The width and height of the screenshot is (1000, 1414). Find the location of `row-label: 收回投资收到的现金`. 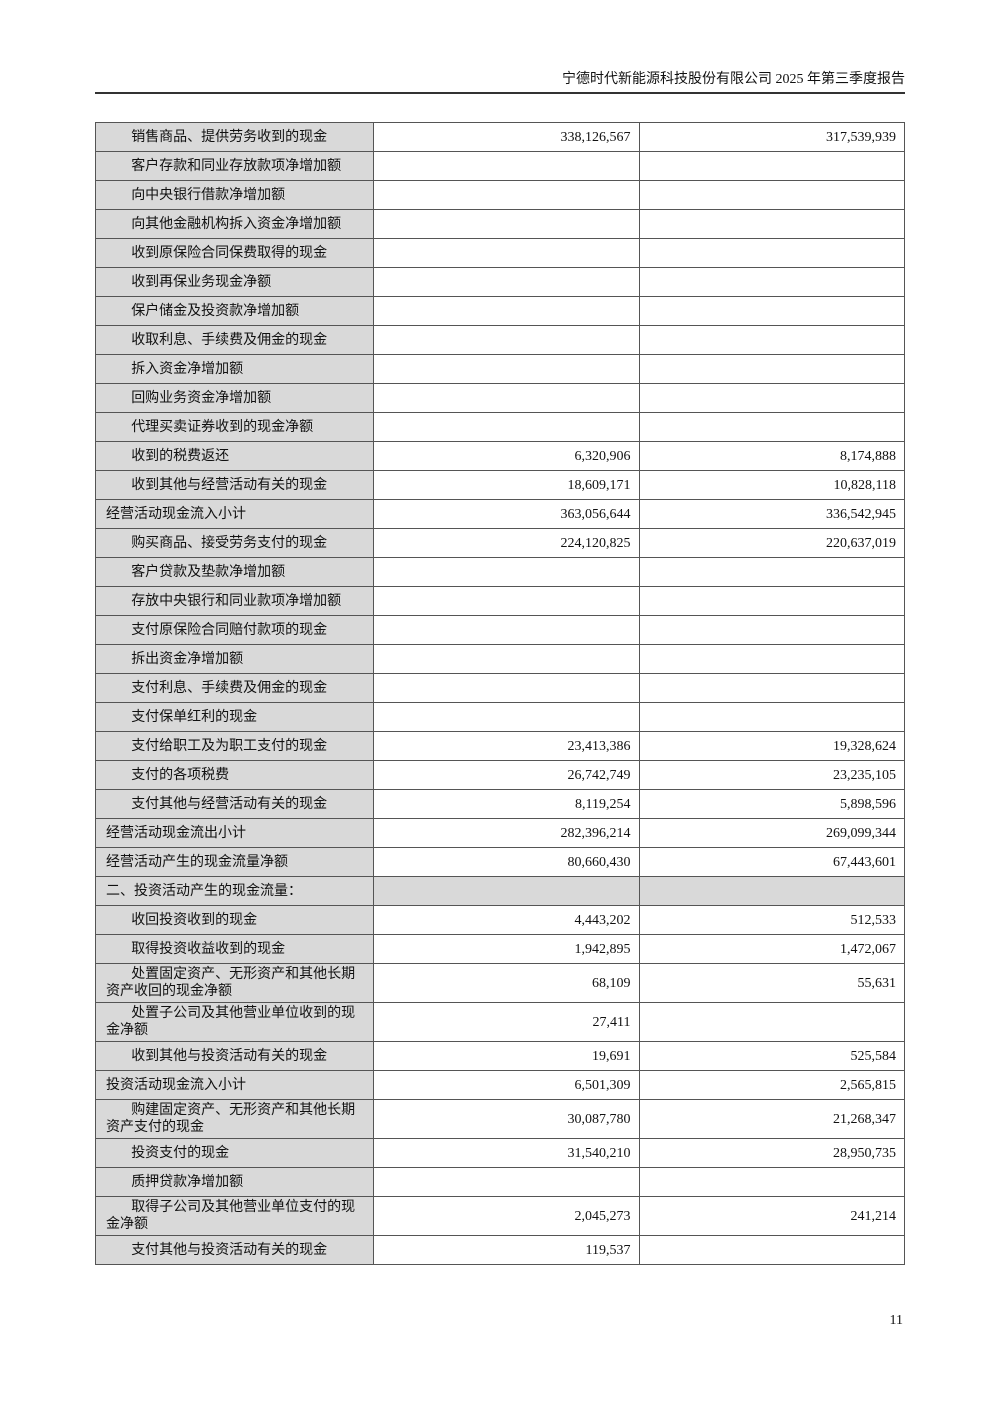

row-label: 收回投资收到的现金 is located at coordinates (234, 920).